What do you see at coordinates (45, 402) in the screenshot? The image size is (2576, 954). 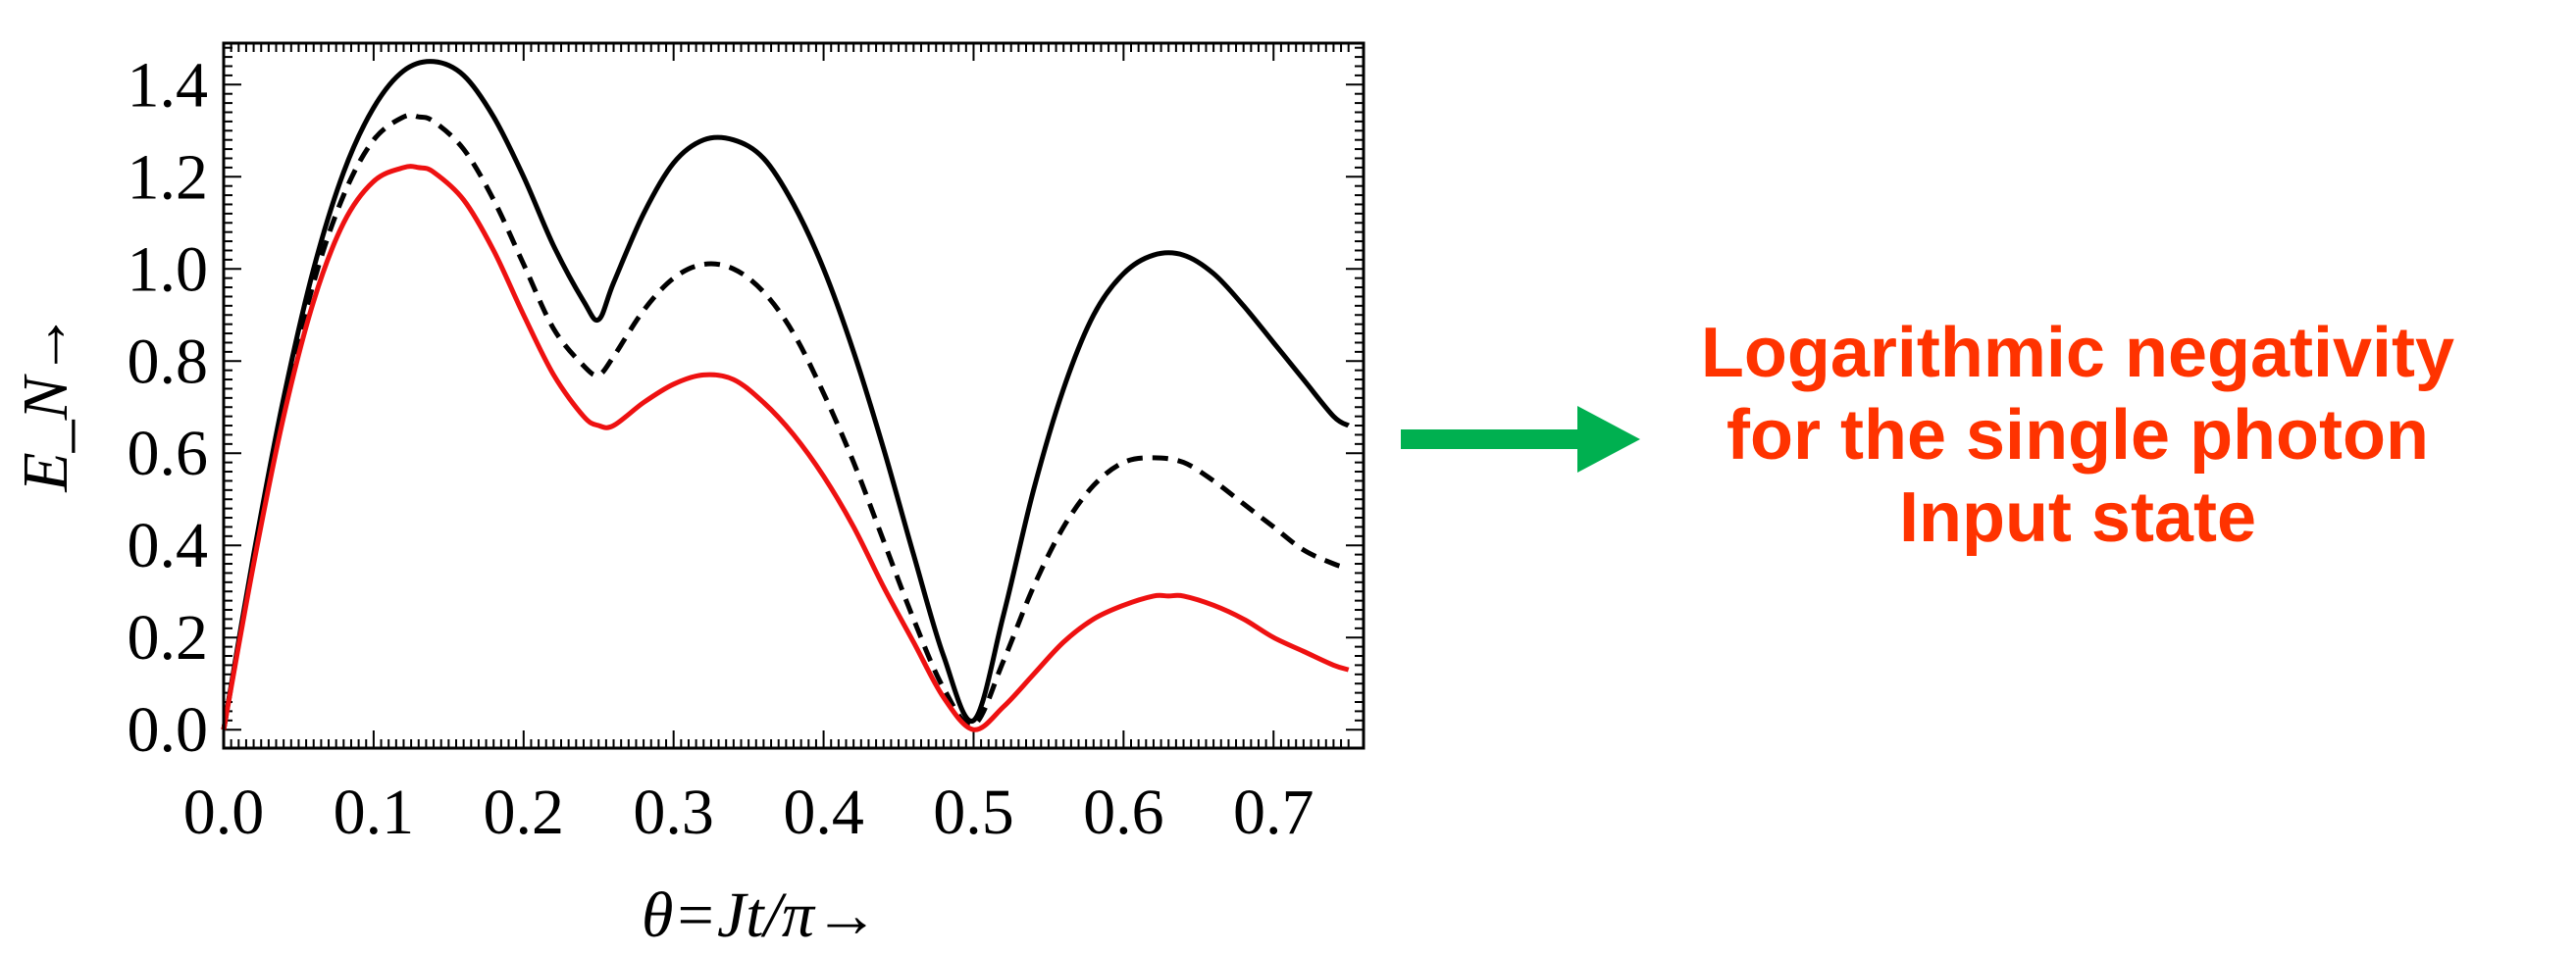 I see `y-axis-label: E_N→` at bounding box center [45, 402].